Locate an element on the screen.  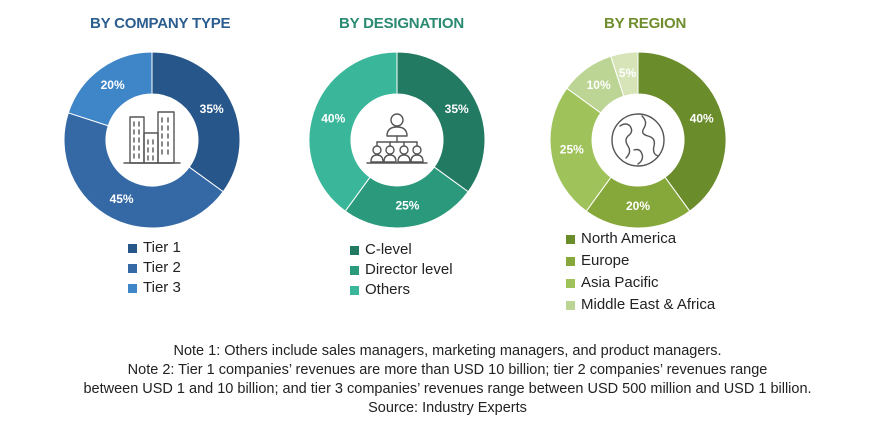
legend-item-tier-1: Tier 1 is located at coordinates (154, 248).